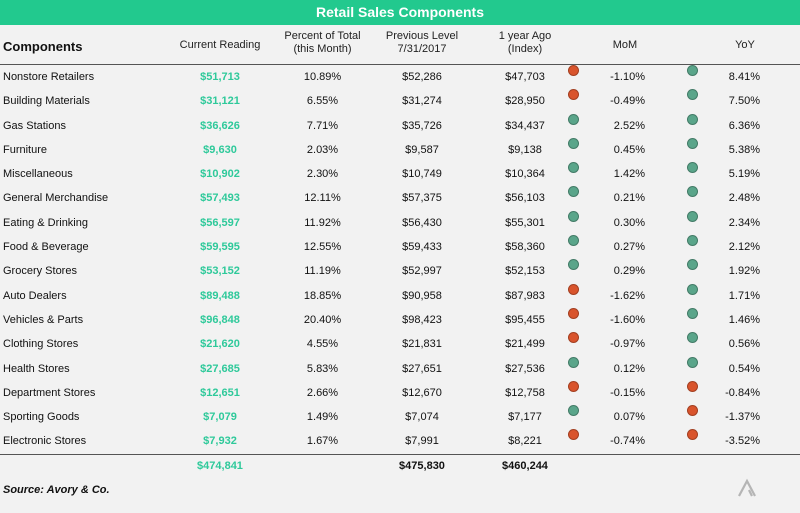 This screenshot has height=513, width=800. Describe the element at coordinates (744, 149) in the screenshot. I see `row-yoy: 5.38%` at that location.